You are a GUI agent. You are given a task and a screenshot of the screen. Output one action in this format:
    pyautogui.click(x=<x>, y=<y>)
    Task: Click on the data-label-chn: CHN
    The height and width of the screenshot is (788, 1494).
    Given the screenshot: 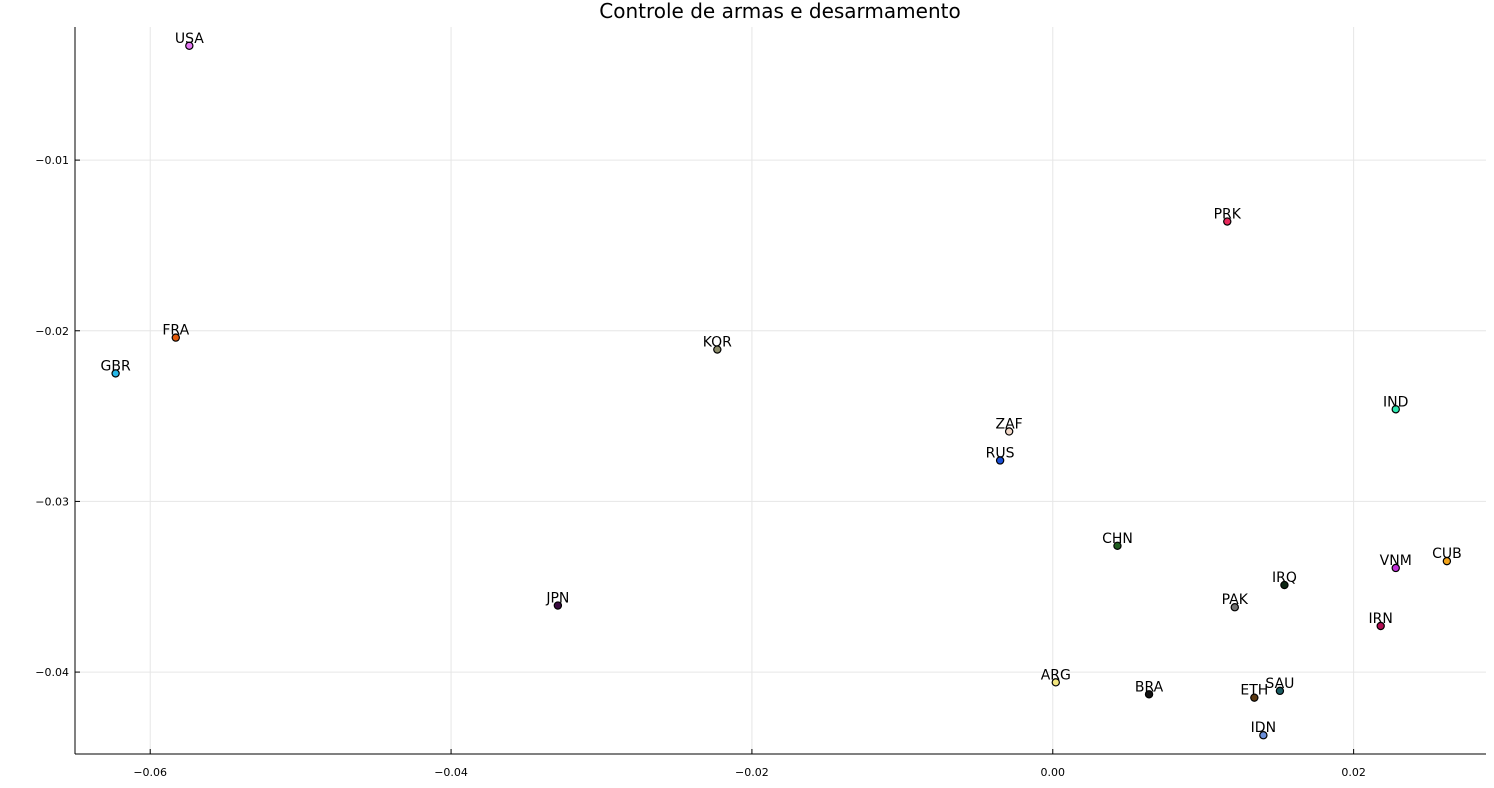 What is the action you would take?
    pyautogui.click(x=1117, y=539)
    